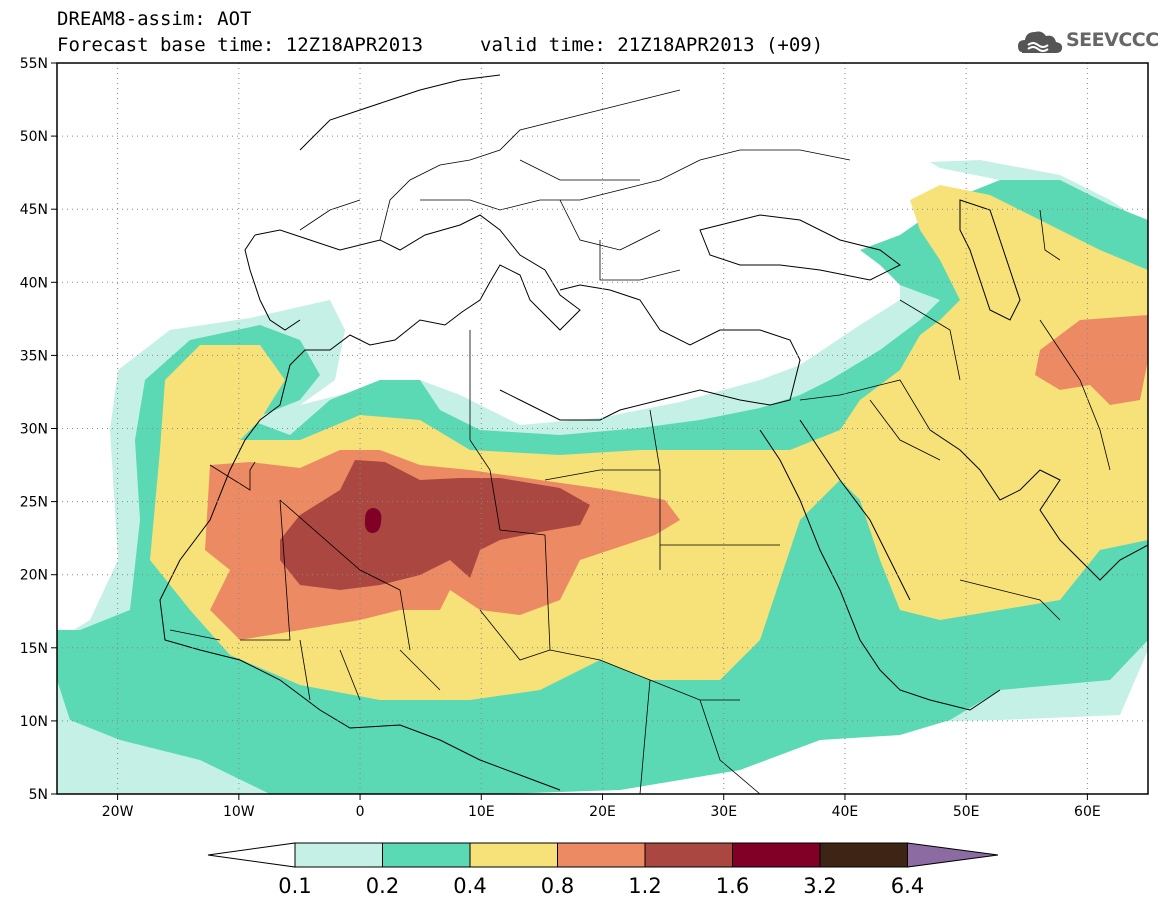  I want to click on lat-tick-label: 25N, so click(34, 503).